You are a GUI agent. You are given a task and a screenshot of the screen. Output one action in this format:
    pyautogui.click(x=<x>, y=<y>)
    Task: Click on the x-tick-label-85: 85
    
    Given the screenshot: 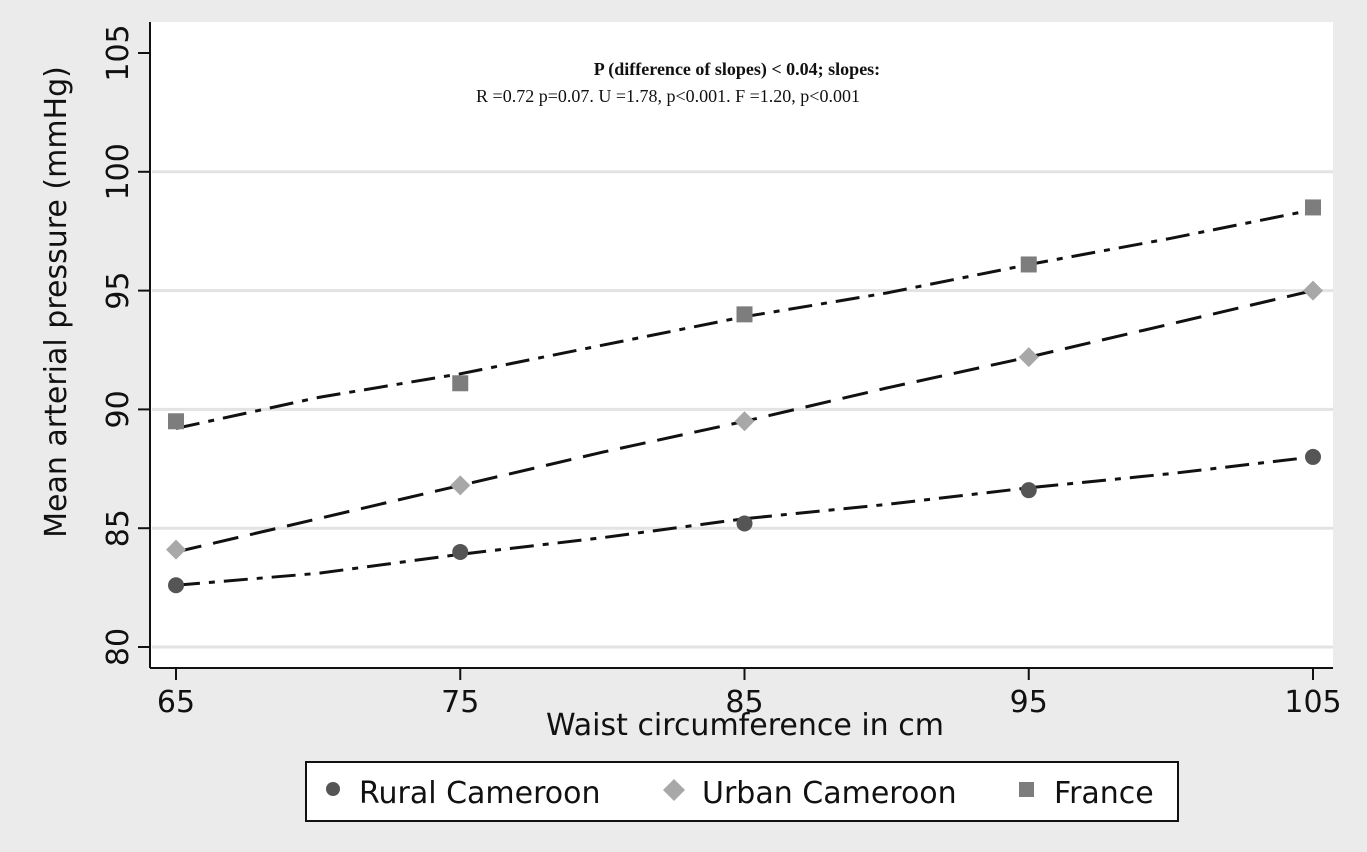 What is the action you would take?
    pyautogui.click(x=744, y=702)
    